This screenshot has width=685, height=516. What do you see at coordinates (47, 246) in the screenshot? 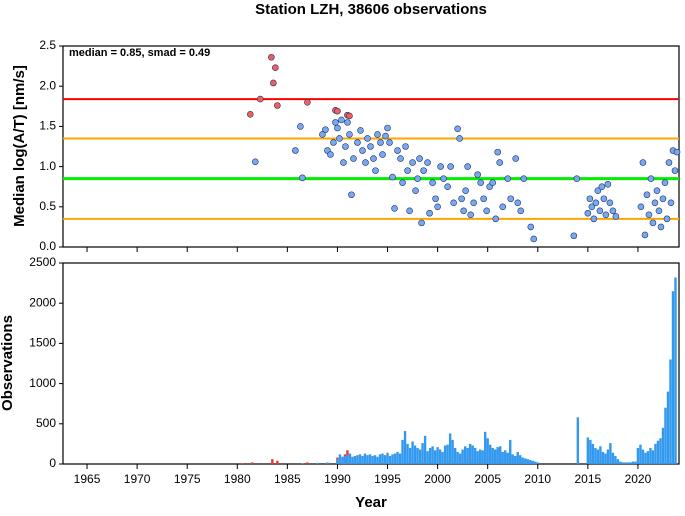
I see `y-tick-label: 0.0` at bounding box center [47, 246].